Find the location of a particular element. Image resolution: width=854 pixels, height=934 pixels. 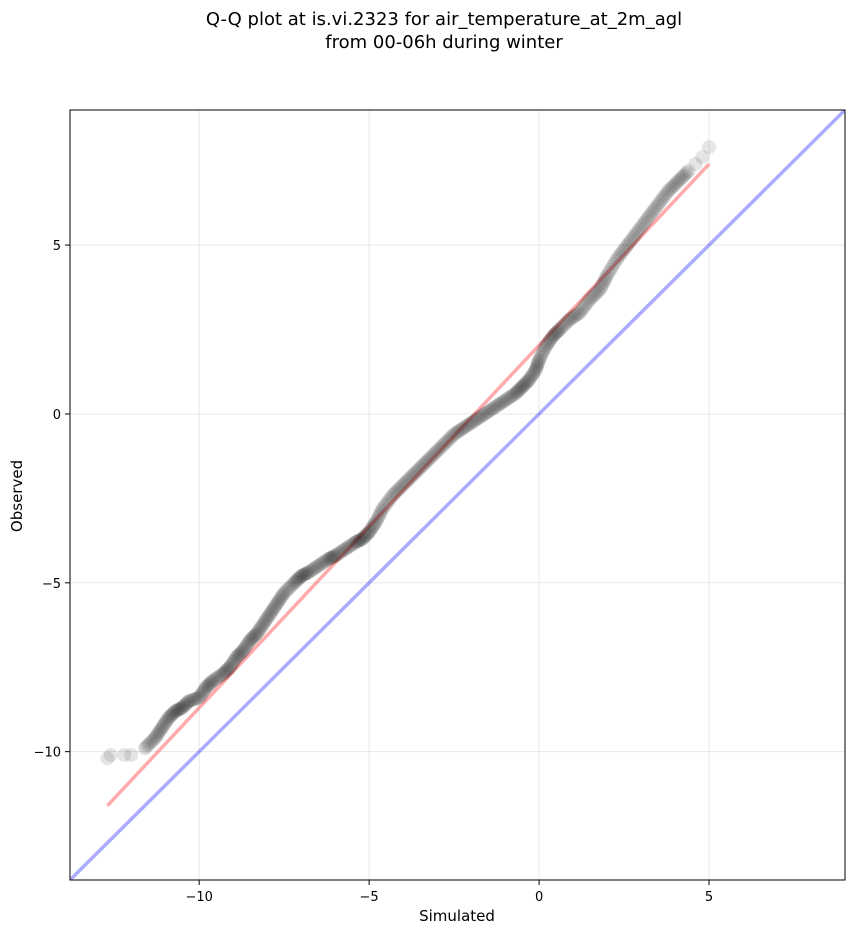

x-axis: −10 −5 0 5 is located at coordinates (449, 892).